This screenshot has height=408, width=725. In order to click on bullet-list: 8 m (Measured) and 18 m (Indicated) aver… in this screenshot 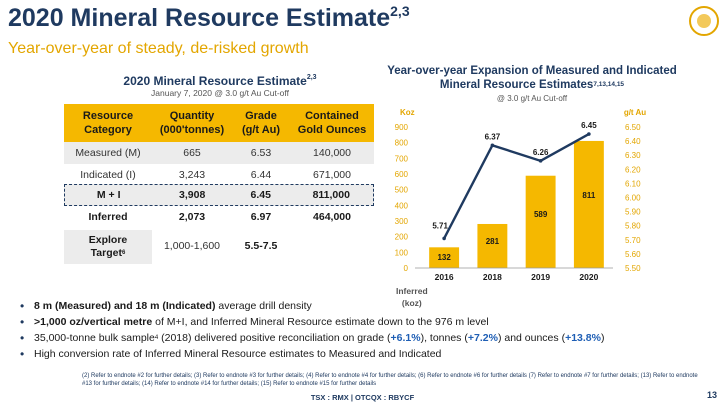, I will do `click(363, 330)`.